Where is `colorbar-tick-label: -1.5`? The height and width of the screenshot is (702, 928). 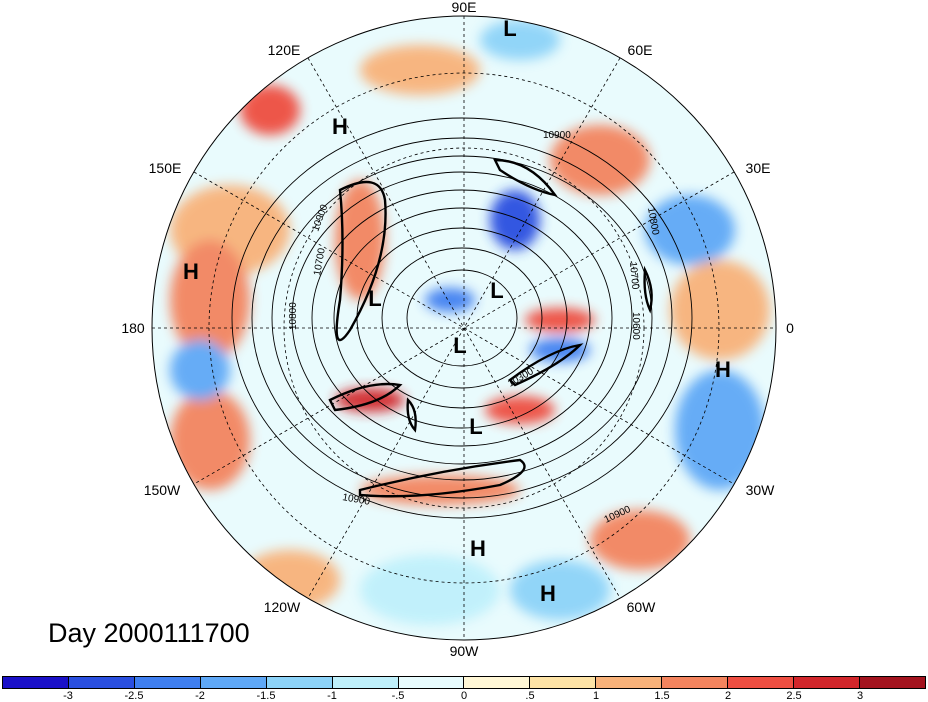 colorbar-tick-label: -1.5 is located at coordinates (266, 696).